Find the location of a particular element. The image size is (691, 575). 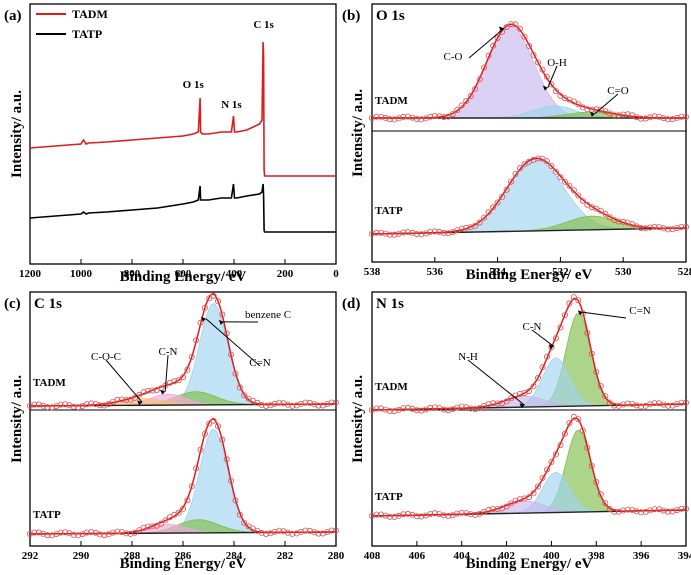

component-peak is located at coordinates (183, 481).